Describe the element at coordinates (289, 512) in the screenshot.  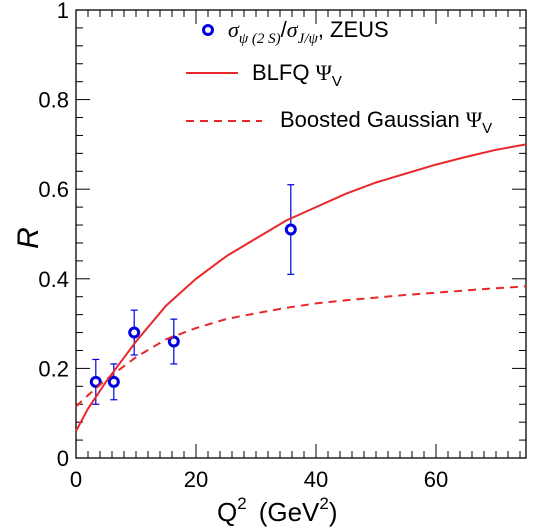
I see `x-axis-label-unit-pre: (GeV` at that location.